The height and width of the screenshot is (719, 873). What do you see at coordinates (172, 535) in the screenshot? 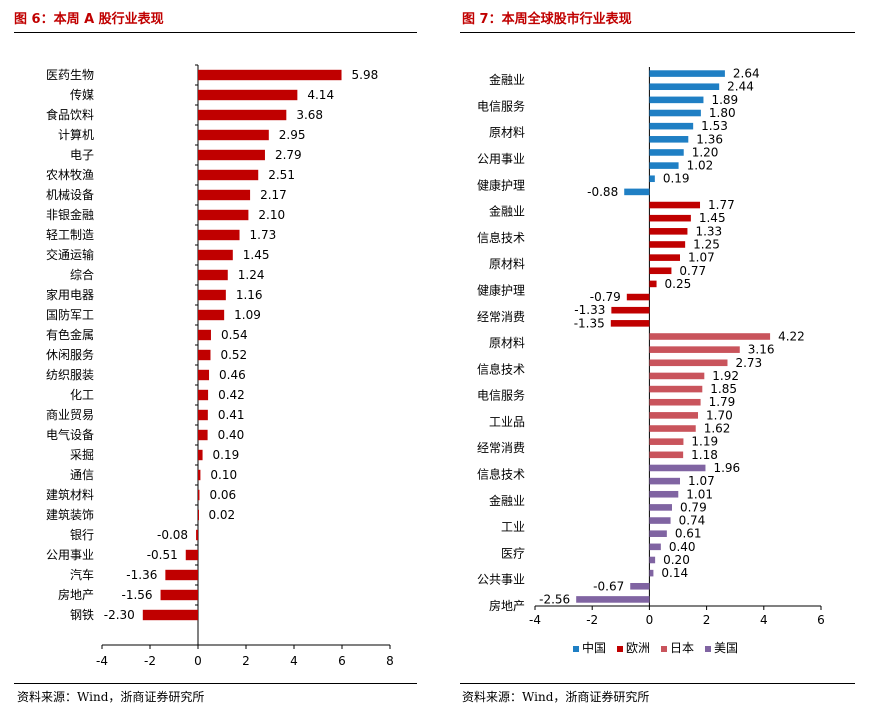
I see `left-value-label: -0.08` at bounding box center [172, 535].